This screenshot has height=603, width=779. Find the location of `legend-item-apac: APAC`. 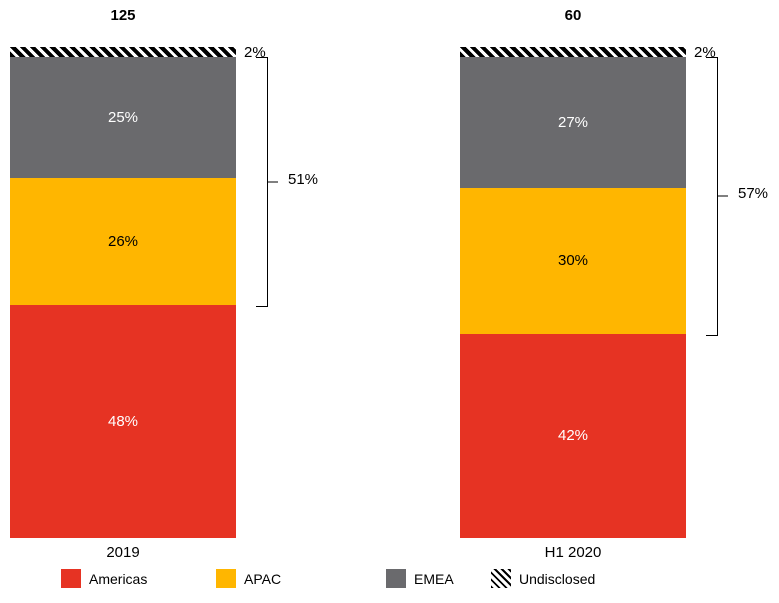

legend-item-apac: APAC is located at coordinates (248, 578).